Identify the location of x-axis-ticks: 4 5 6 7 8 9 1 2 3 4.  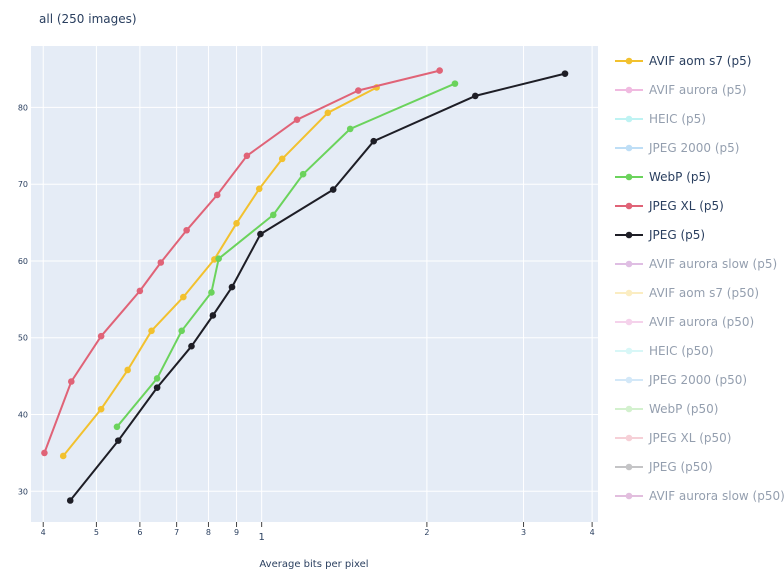
(318, 532).